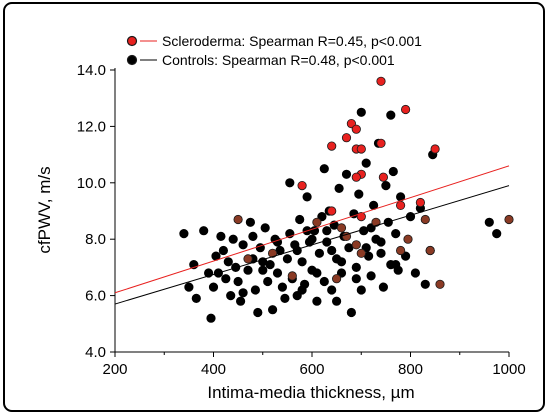 This screenshot has width=550, height=416. I want to click on y-tick-label-5: 14.0, so click(91, 70).